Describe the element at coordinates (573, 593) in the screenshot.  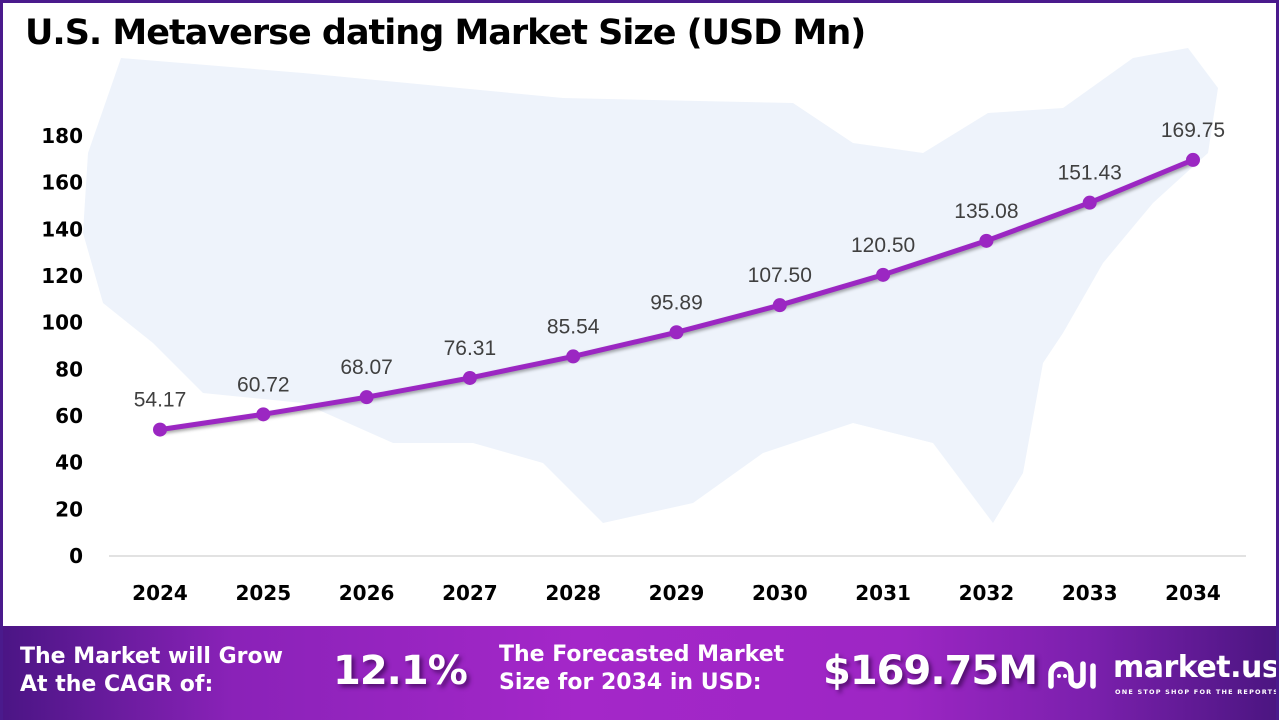
I see `x-tick-label: 2028` at that location.